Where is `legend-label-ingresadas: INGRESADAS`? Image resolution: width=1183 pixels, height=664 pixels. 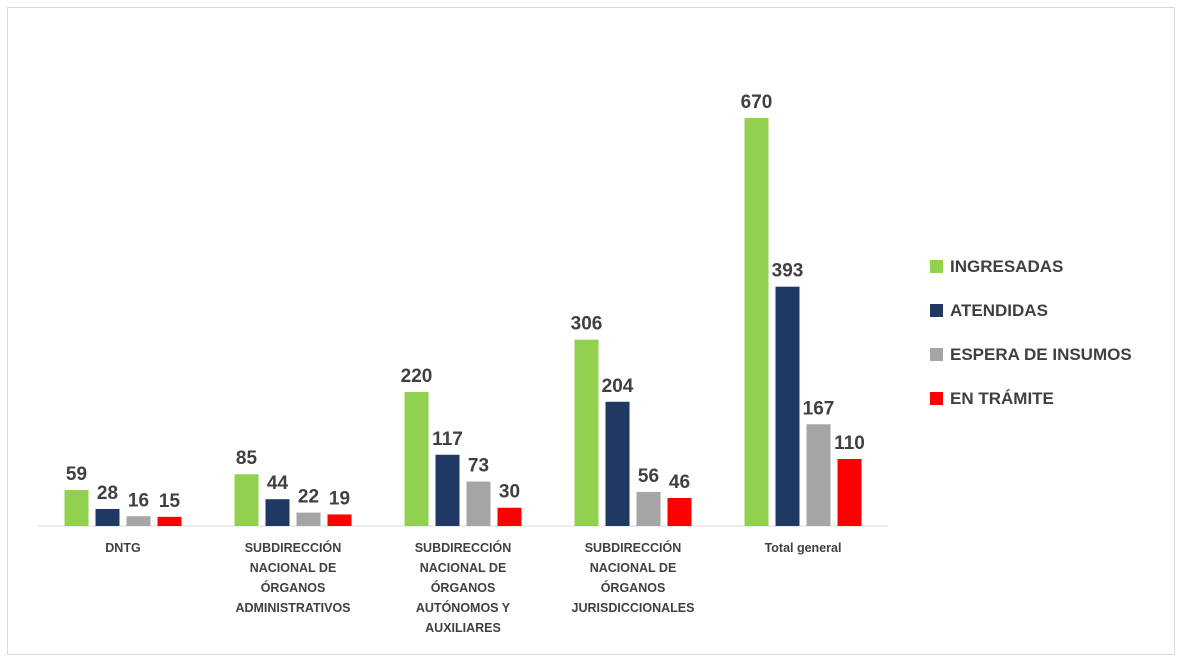
legend-label-ingresadas: INGRESADAS is located at coordinates (1006, 266).